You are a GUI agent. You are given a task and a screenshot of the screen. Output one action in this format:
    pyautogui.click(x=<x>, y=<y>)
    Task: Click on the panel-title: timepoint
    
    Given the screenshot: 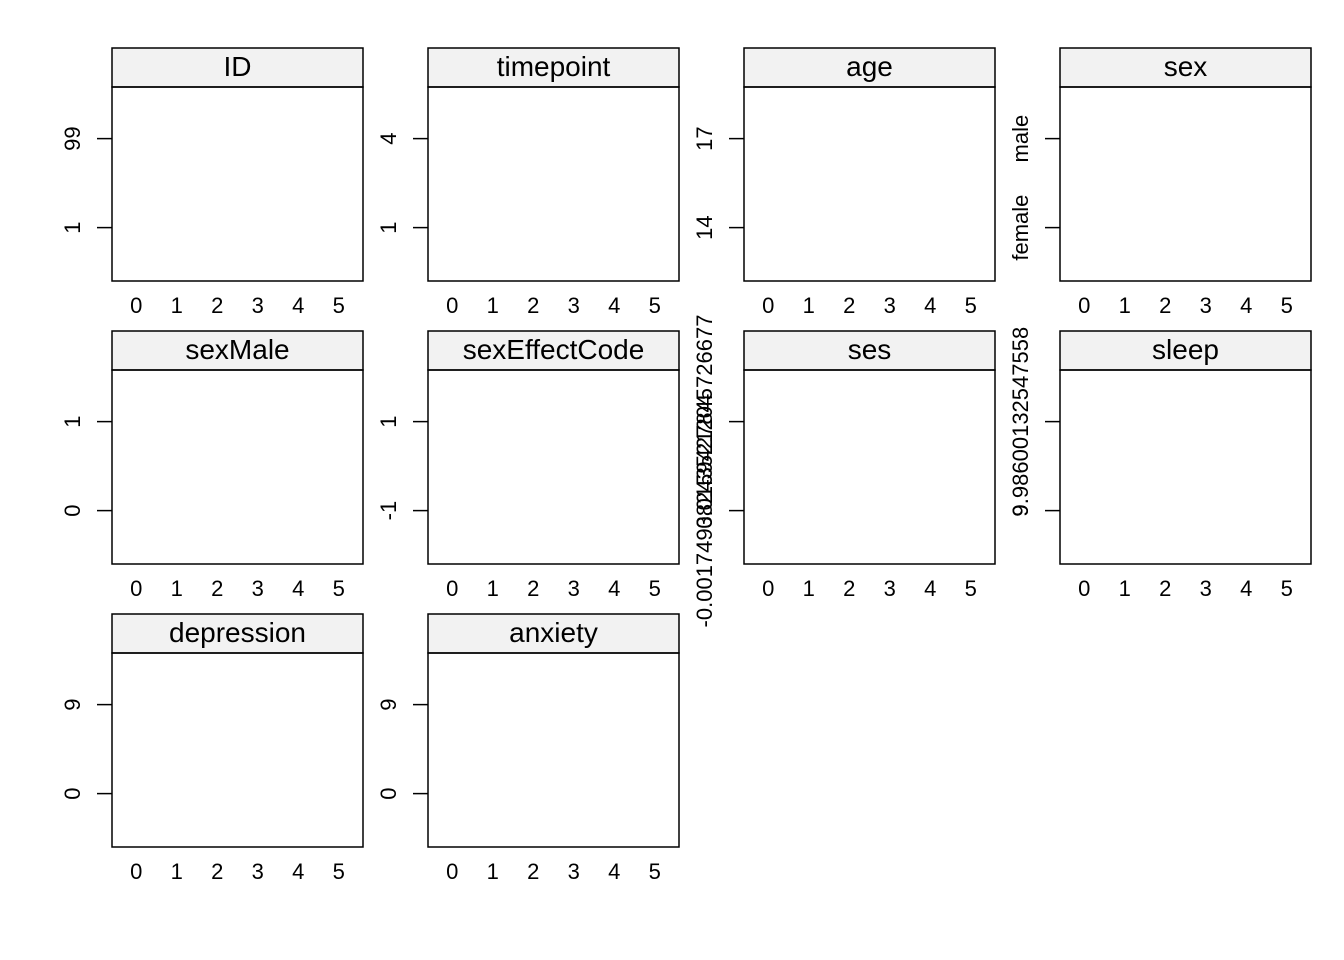 What is the action you would take?
    pyautogui.click(x=554, y=66)
    